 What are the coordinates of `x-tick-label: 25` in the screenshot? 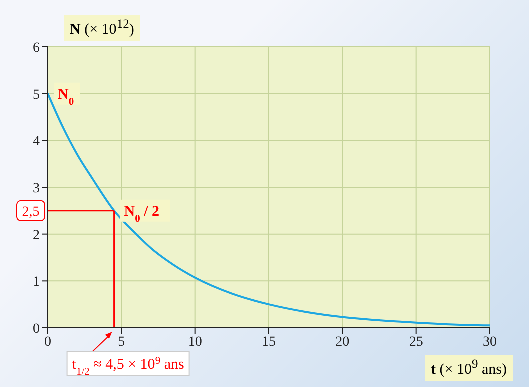 It's located at (416, 342).